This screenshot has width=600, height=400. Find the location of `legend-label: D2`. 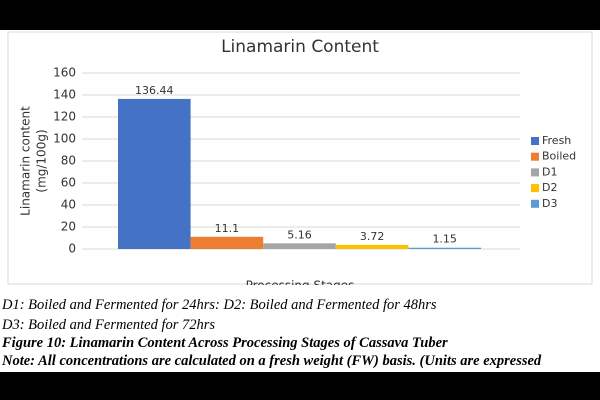

legend-label: D2 is located at coordinates (549, 187).